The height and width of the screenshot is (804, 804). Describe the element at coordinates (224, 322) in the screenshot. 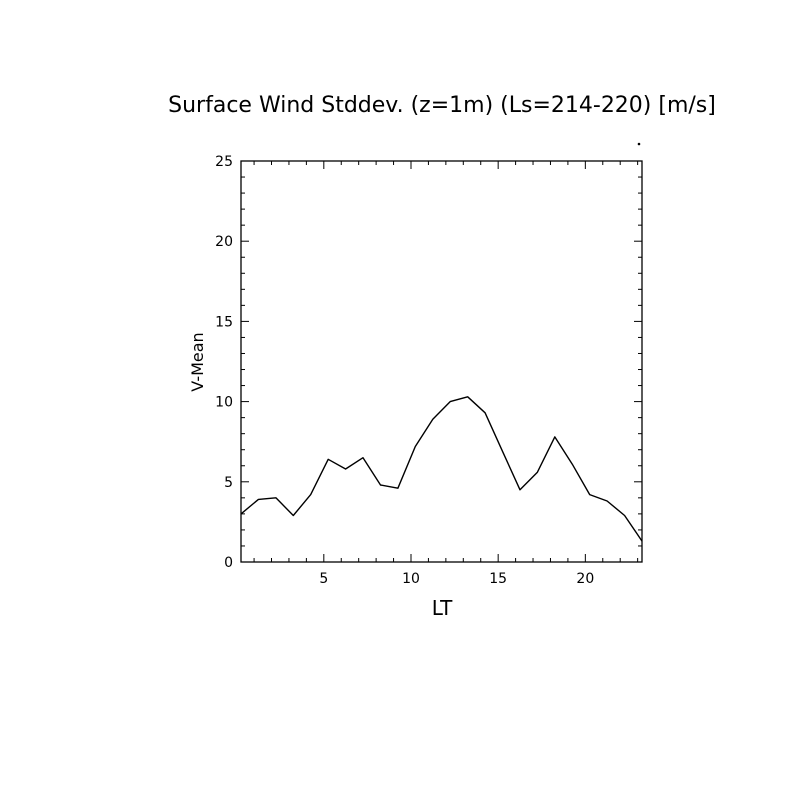

I see `y-tick-label: 15` at that location.